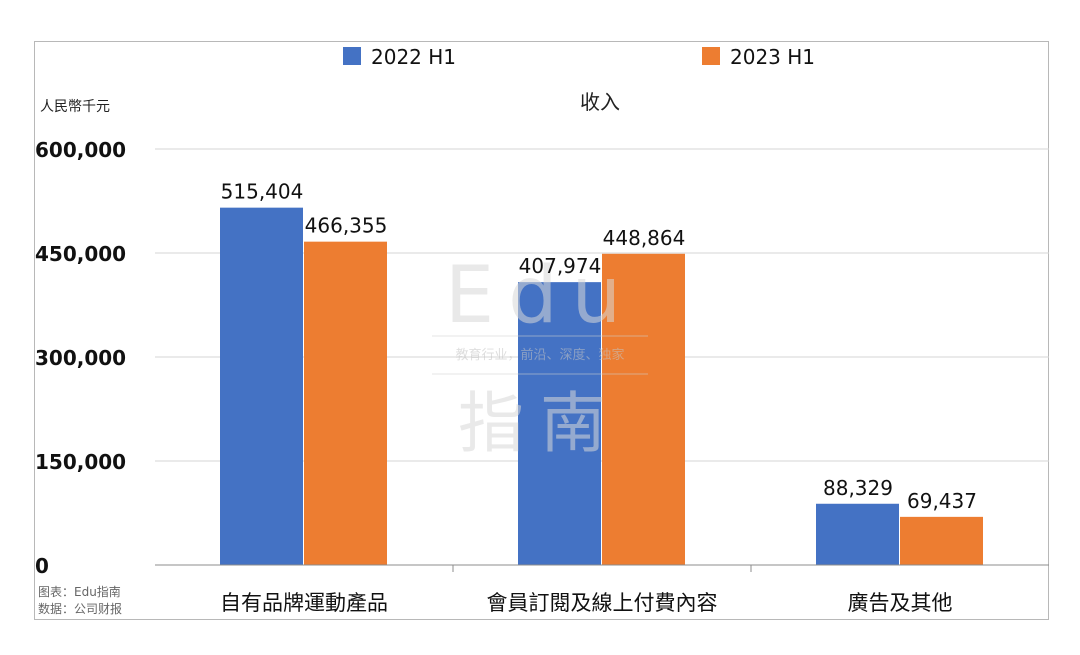 The height and width of the screenshot is (655, 1080). What do you see at coordinates (413, 57) in the screenshot?
I see `legend-label: 2022 H1` at bounding box center [413, 57].